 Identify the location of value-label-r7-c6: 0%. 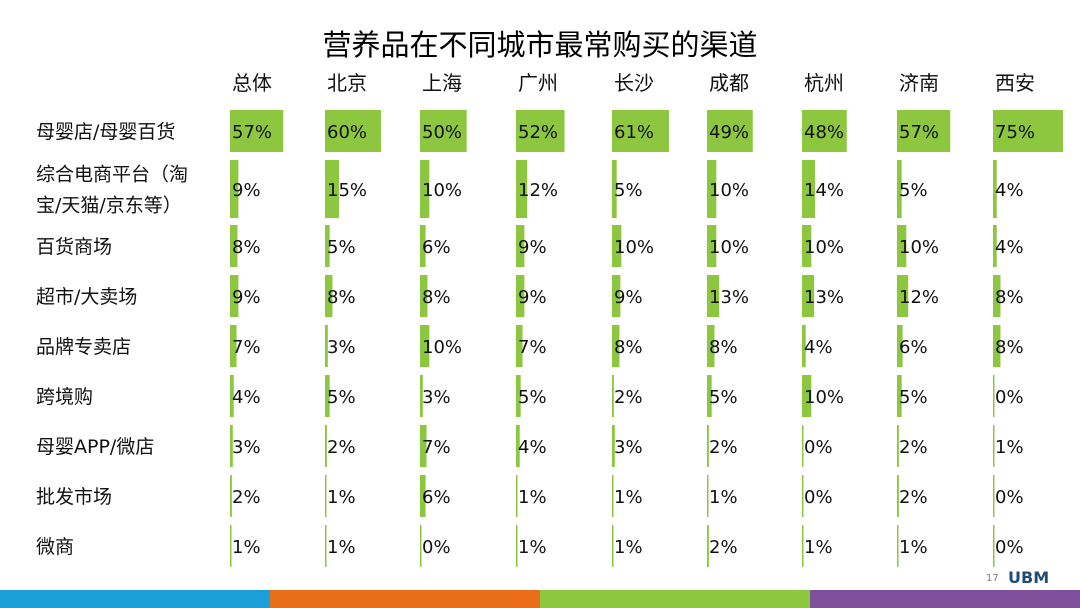
(818, 497).